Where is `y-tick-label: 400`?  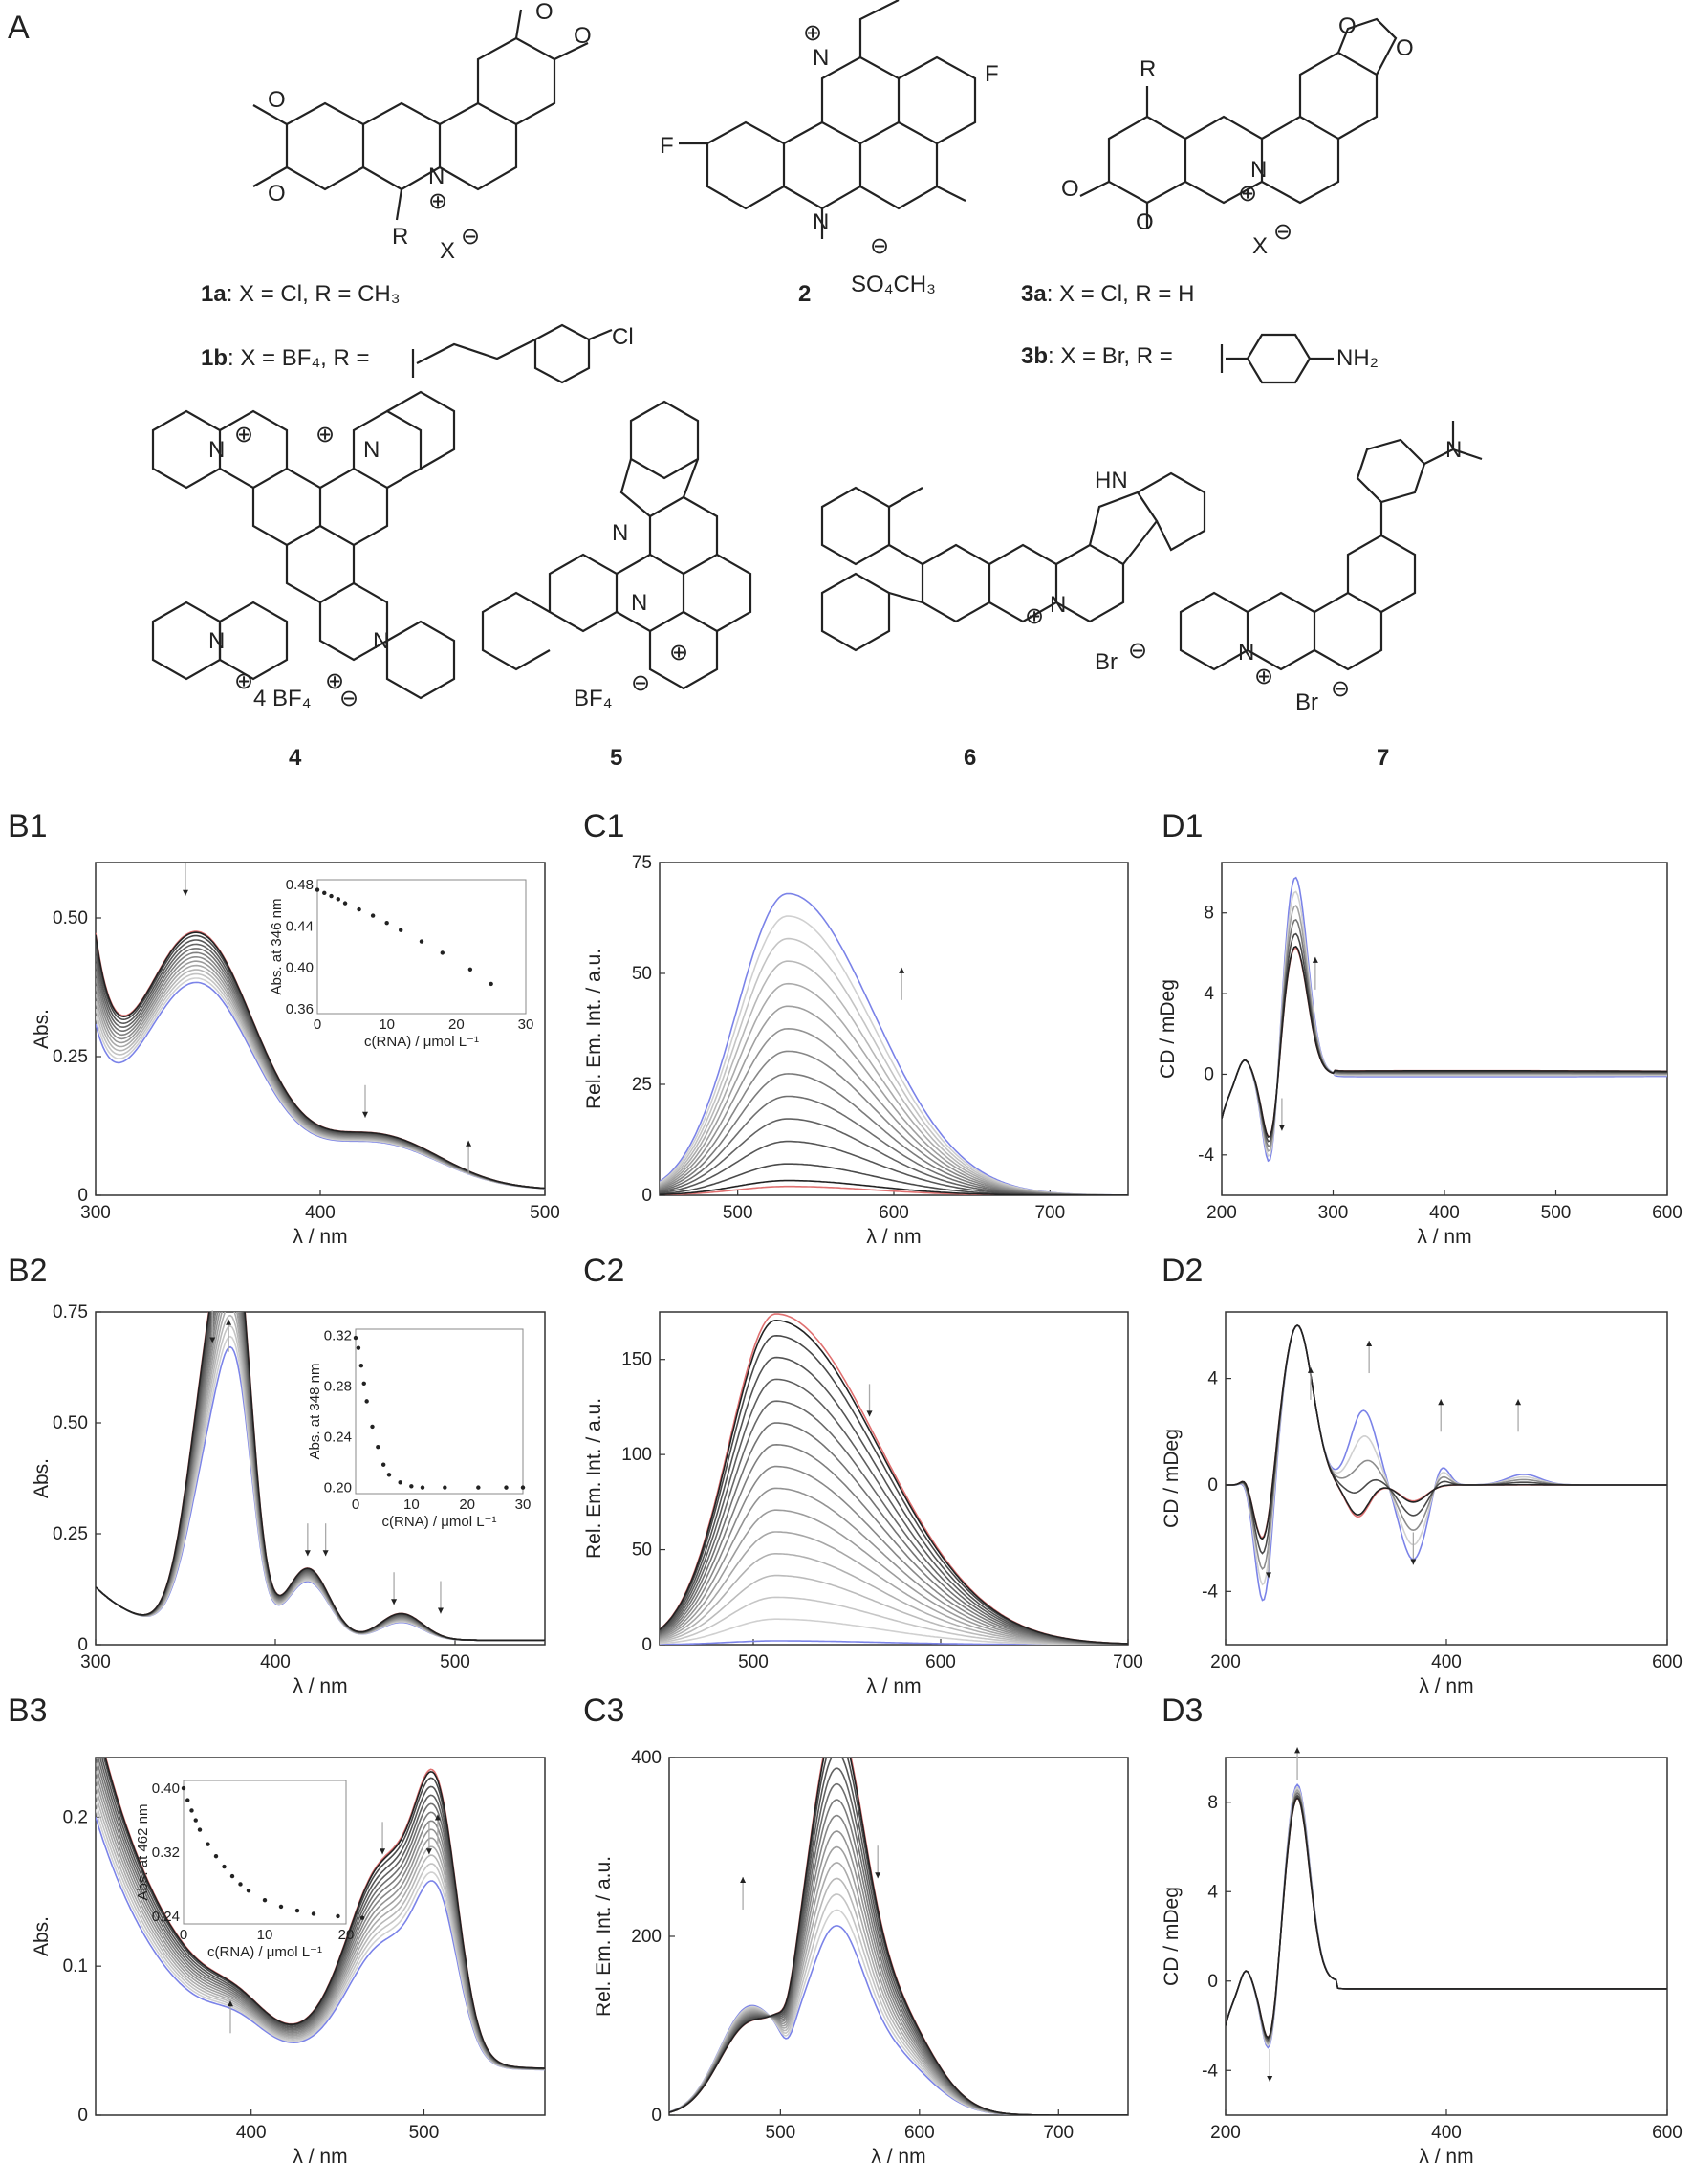
y-tick-label: 400 is located at coordinates (646, 1758).